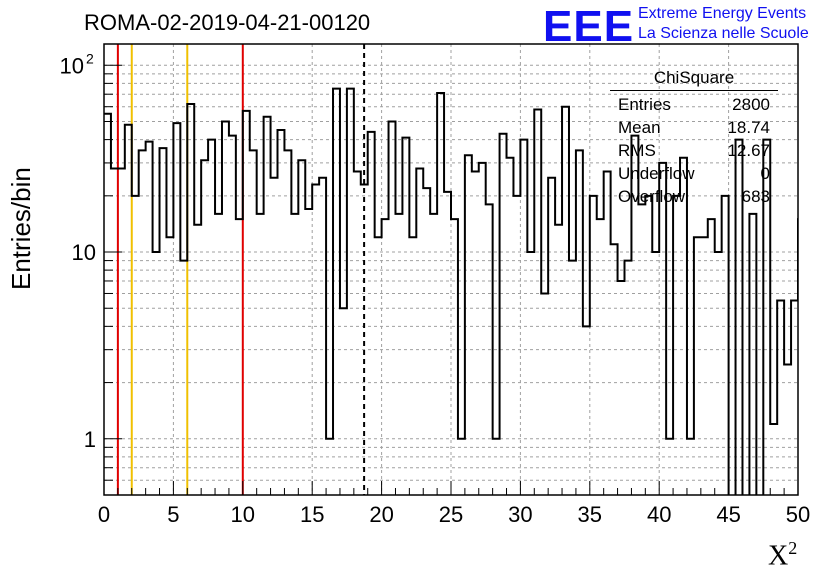 The height and width of the screenshot is (572, 836). What do you see at coordinates (728, 514) in the screenshot?
I see `x-tick-label: 45` at bounding box center [728, 514].